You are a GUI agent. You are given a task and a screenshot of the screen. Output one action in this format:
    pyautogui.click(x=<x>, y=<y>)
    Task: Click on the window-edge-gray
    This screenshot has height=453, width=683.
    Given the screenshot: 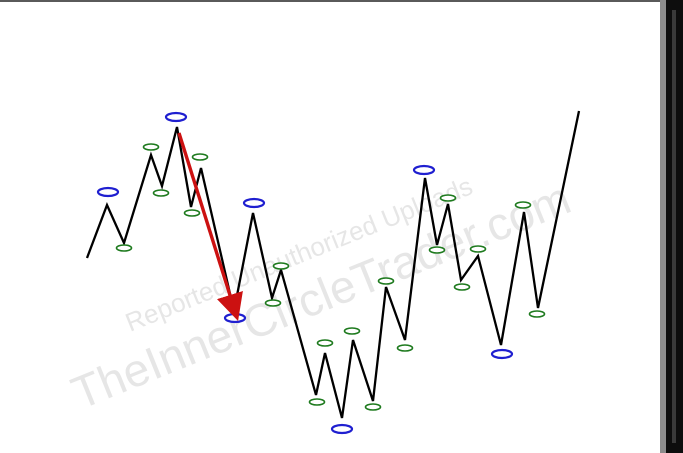 What is the action you would take?
    pyautogui.click(x=663, y=226)
    